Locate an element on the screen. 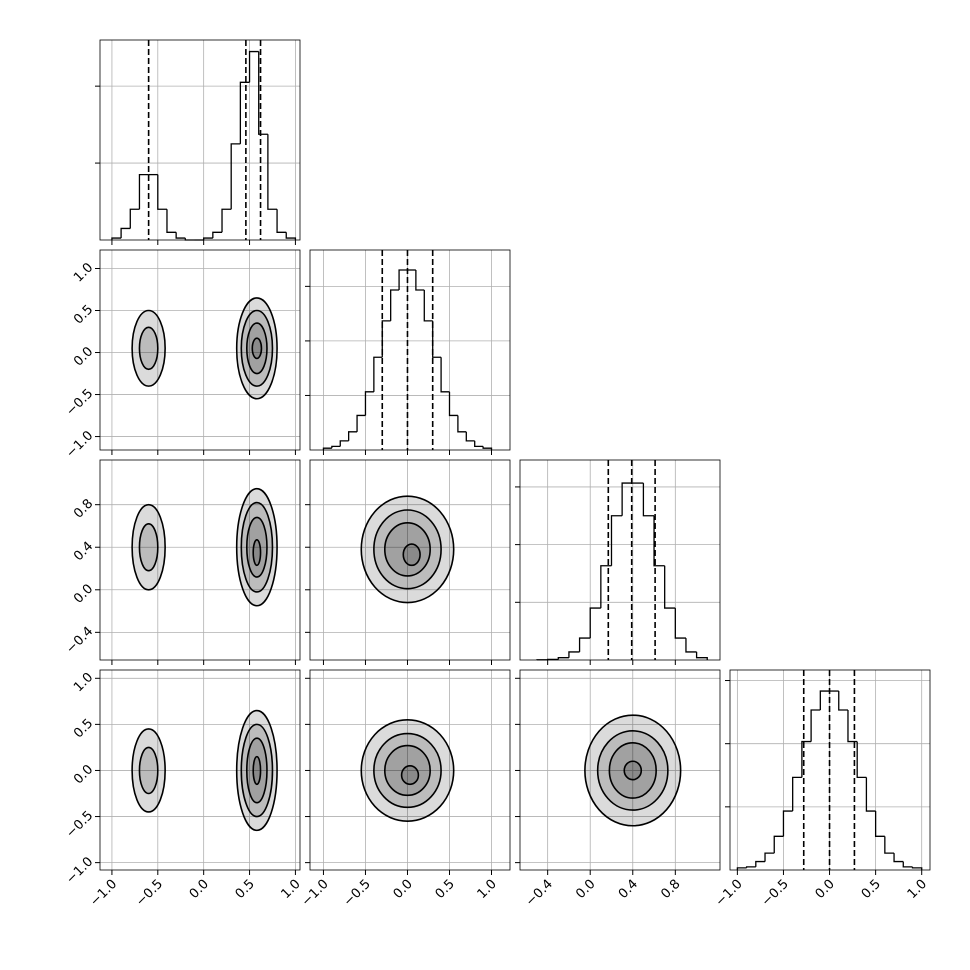 This screenshot has height=970, width=970. x-tick-label: −0.5 is located at coordinates (149, 893).